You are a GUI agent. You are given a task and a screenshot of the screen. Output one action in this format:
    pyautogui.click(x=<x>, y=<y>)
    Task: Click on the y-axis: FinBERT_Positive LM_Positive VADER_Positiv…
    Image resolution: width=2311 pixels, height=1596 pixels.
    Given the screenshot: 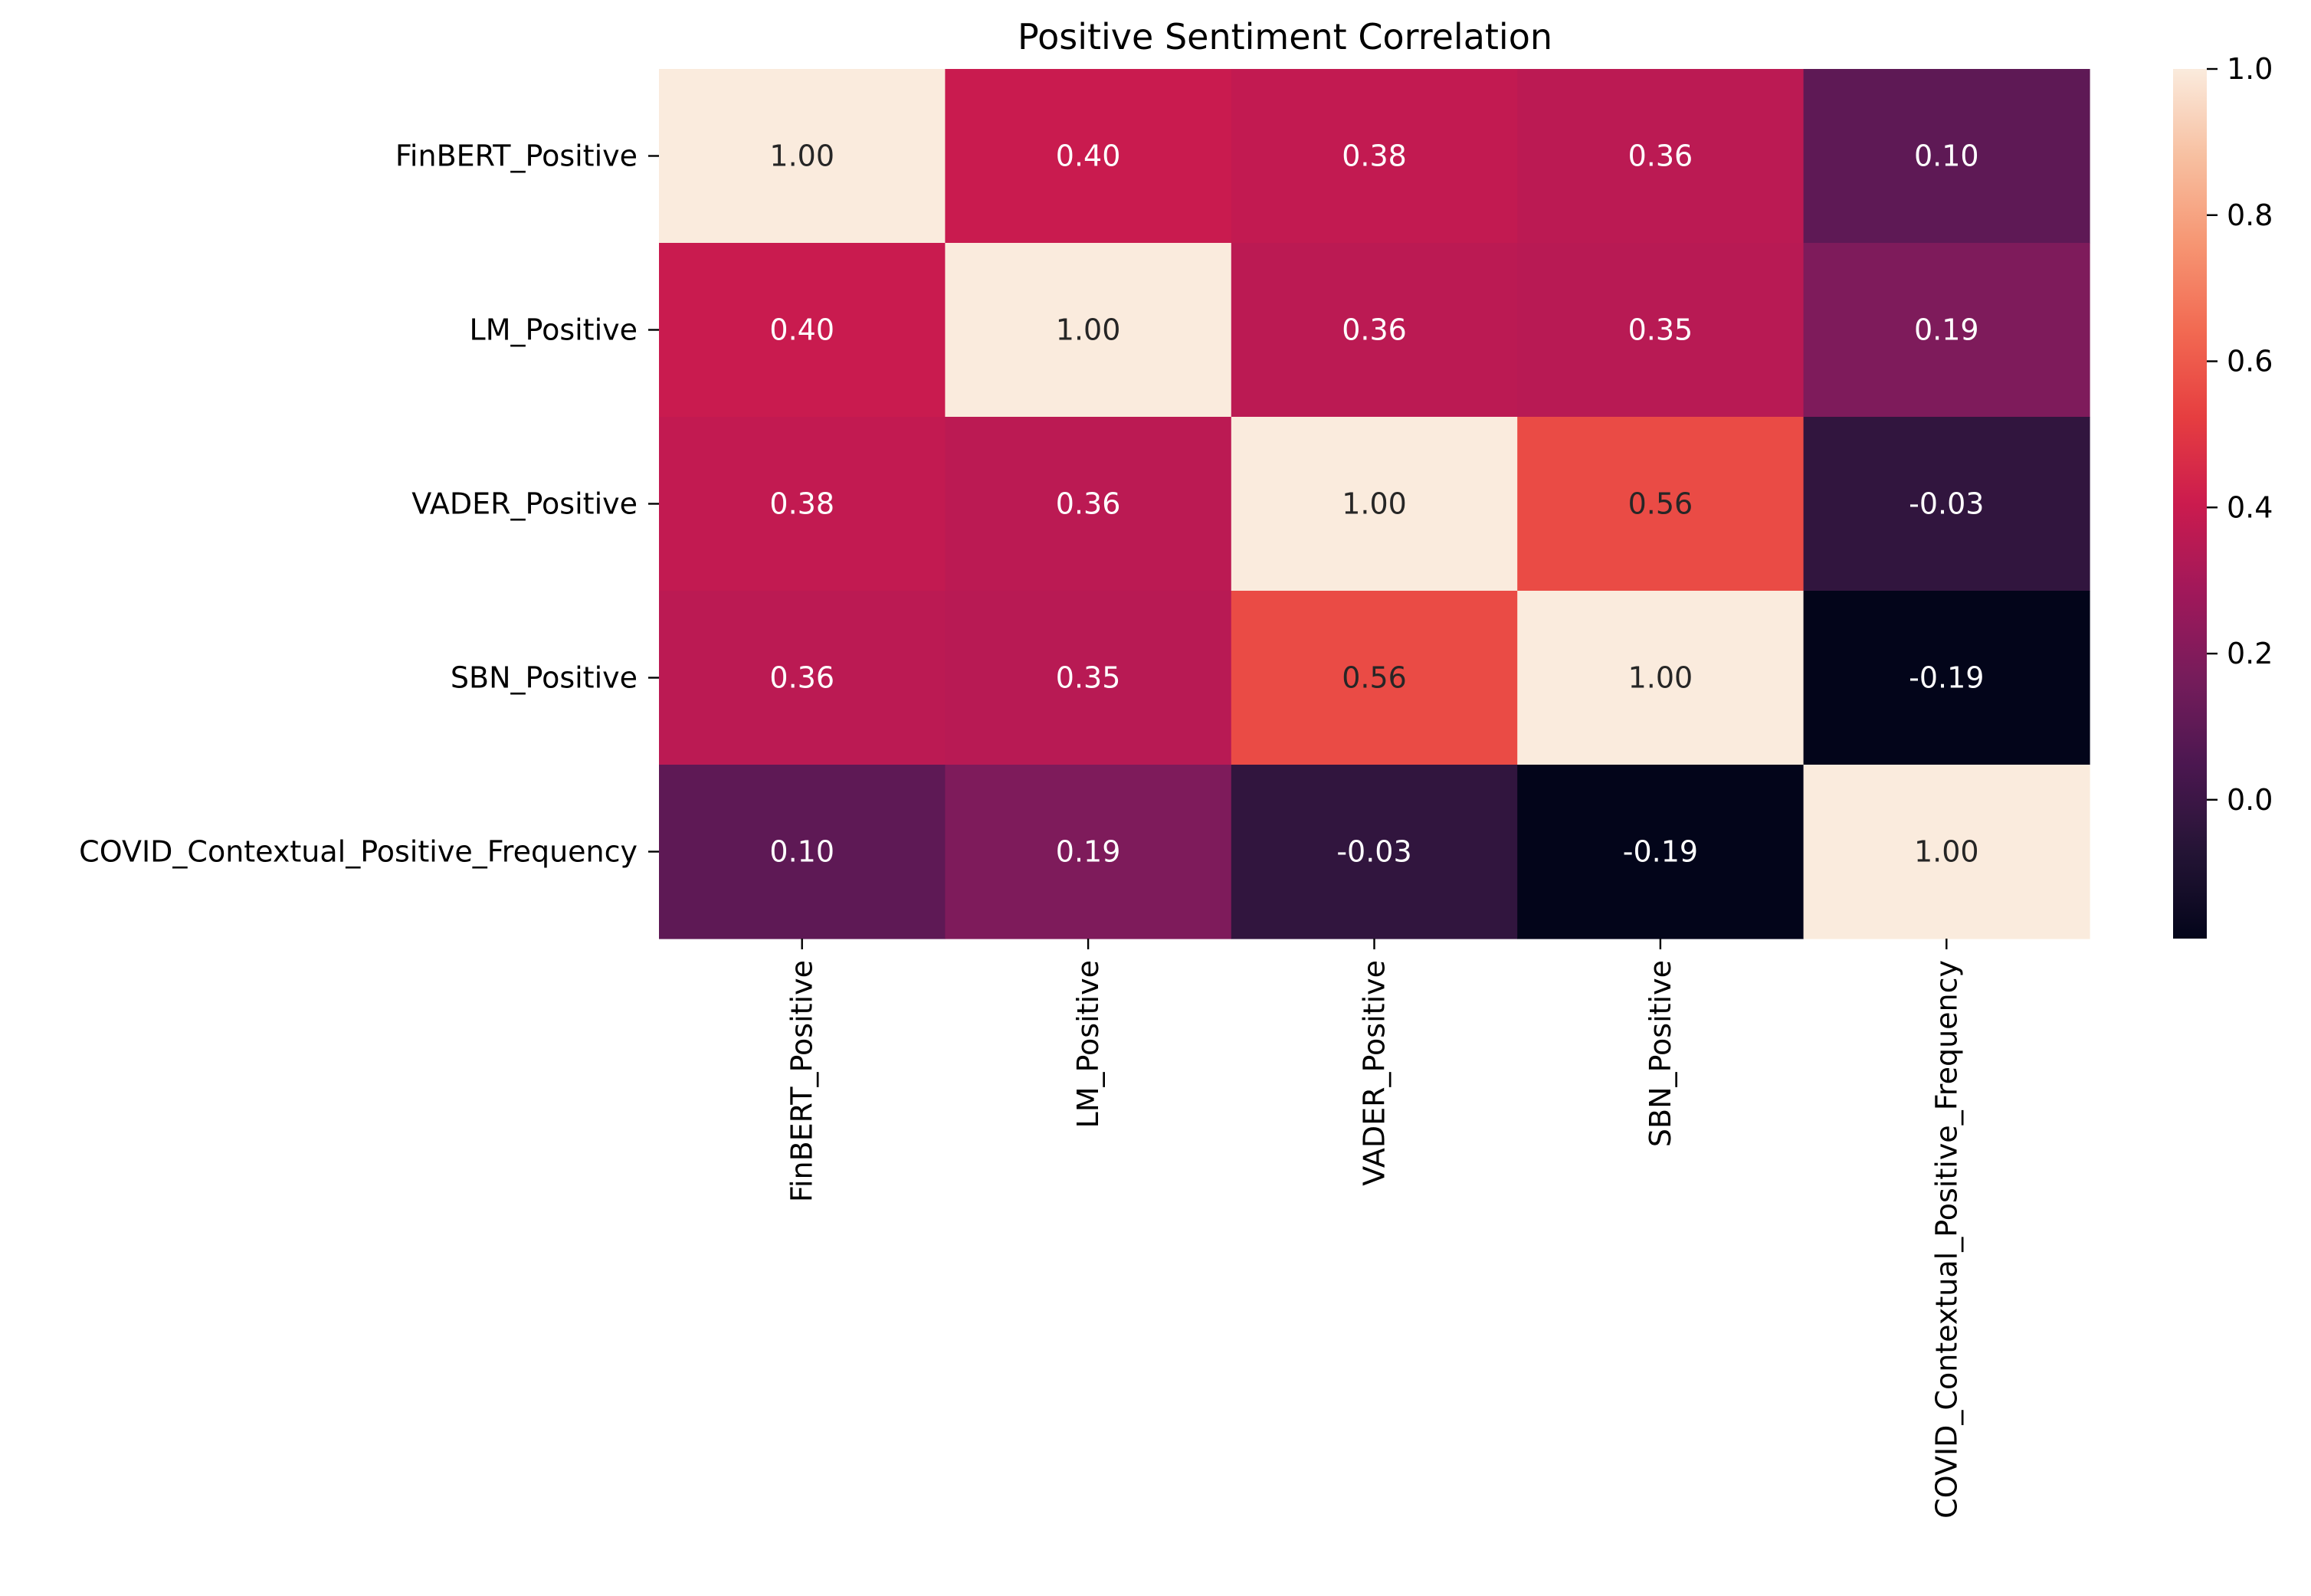 What is the action you would take?
    pyautogui.click(x=369, y=504)
    